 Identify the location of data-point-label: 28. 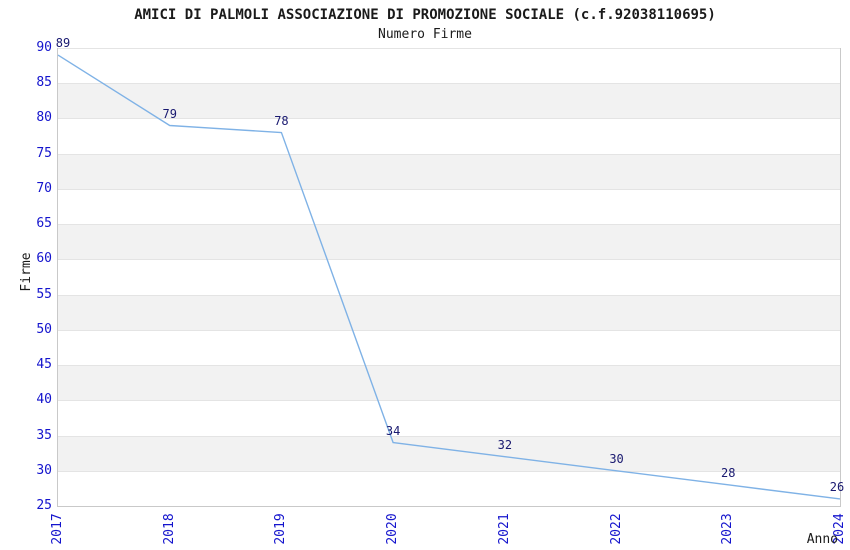
(728, 472).